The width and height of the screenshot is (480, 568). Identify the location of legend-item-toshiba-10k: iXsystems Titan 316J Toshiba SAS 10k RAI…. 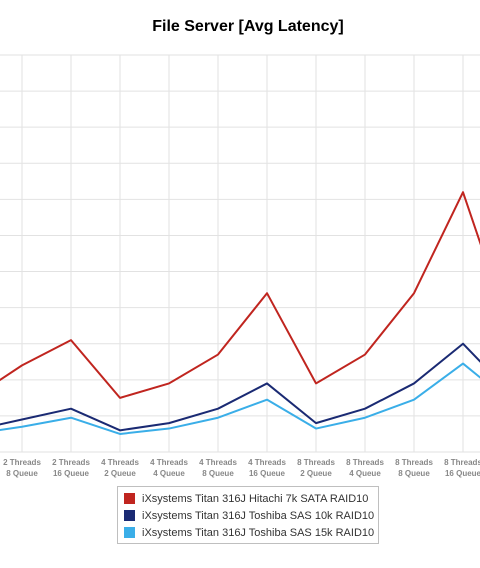
(251, 515).